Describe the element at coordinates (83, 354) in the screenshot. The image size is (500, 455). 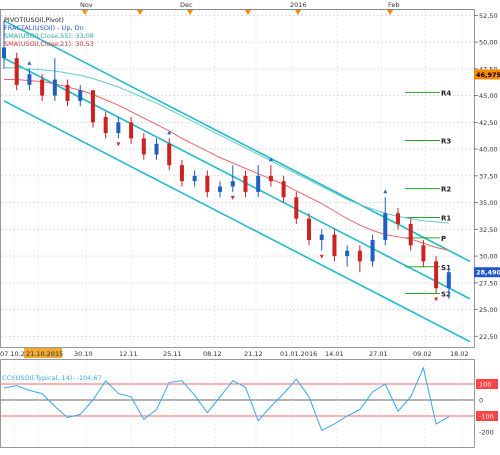
I see `date-axis-label: 30.10` at that location.